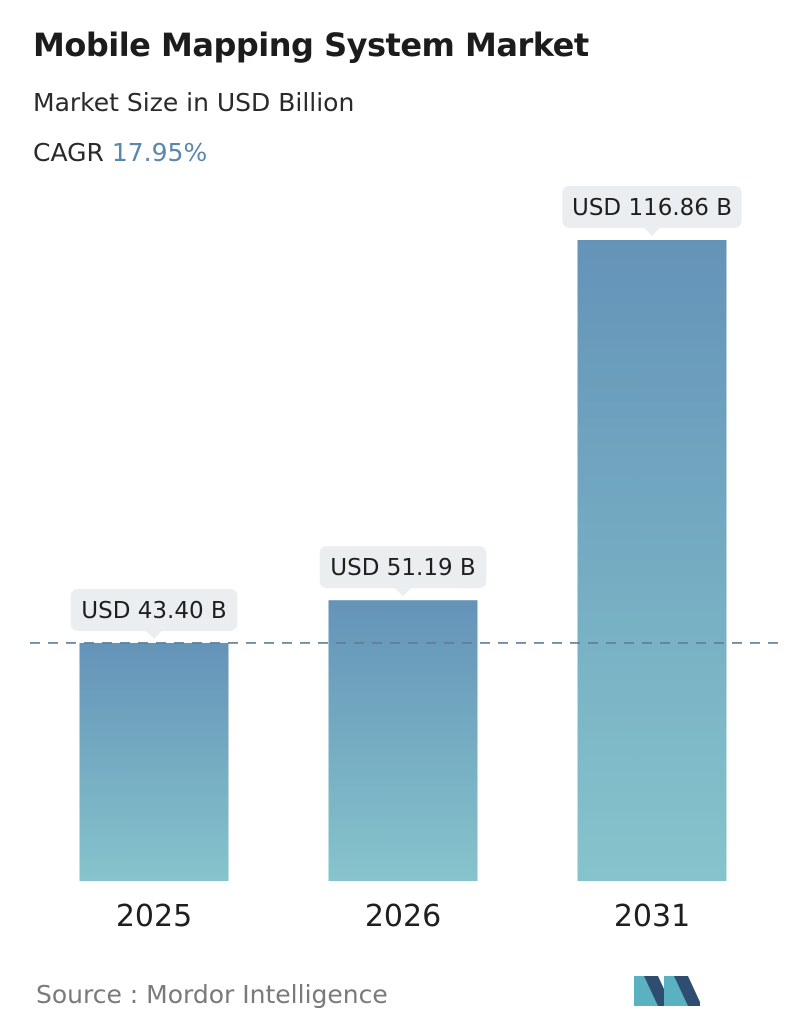 The width and height of the screenshot is (796, 1034). What do you see at coordinates (159, 152) in the screenshot?
I see `cagr-value: 17.95%` at bounding box center [159, 152].